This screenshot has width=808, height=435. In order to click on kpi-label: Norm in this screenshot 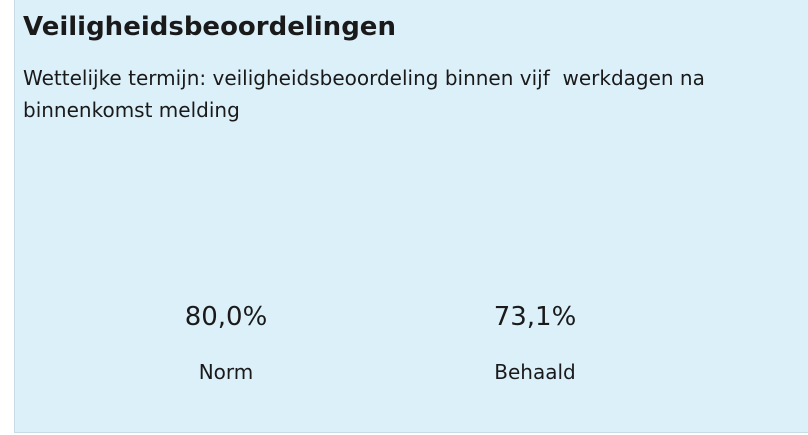, I will do `click(226, 372)`.